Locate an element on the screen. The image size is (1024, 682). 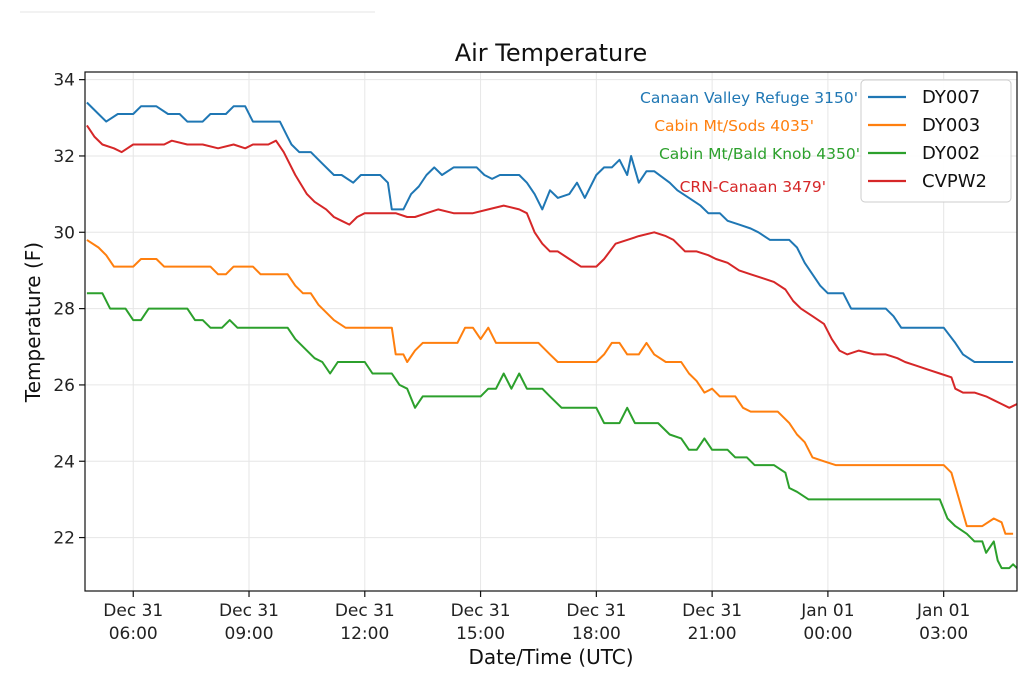
y-tick-label: 28 is located at coordinates (64, 310).